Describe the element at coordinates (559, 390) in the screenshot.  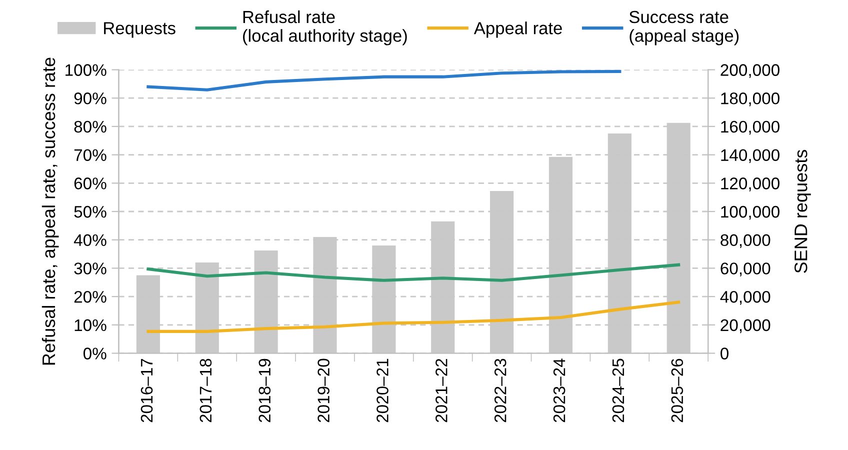
I see `x-tick-label: 2023–24` at that location.